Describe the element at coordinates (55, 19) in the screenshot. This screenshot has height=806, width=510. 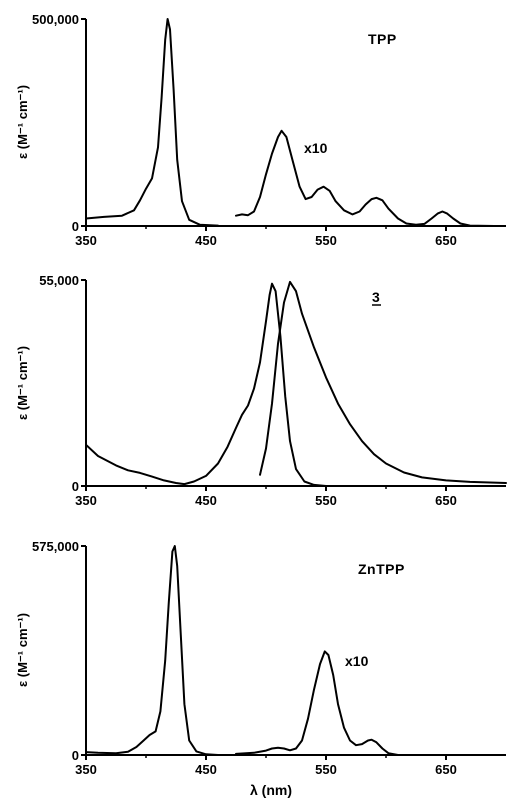
I see `y-tick-label: 500,000` at that location.